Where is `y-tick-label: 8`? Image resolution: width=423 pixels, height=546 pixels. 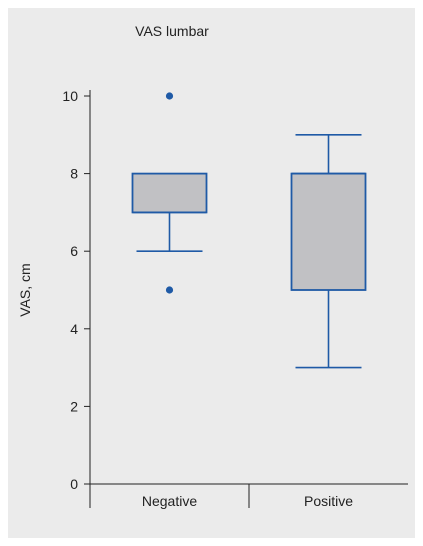
y-tick-label: 8 is located at coordinates (74, 174).